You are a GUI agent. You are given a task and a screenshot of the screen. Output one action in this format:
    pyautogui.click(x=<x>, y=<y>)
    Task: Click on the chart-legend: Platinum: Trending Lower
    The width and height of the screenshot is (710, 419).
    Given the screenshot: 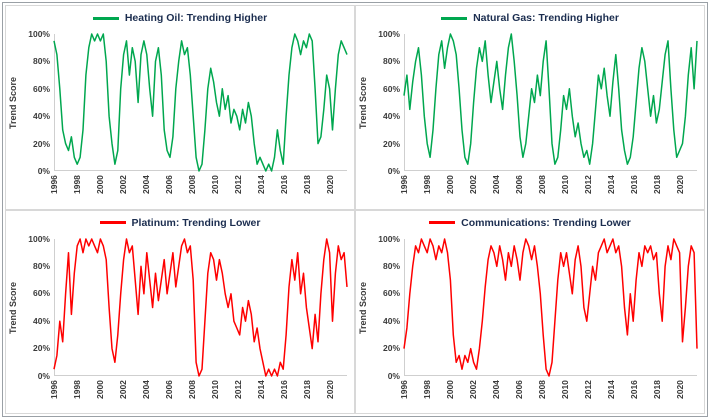 What is the action you would take?
    pyautogui.click(x=180, y=223)
    